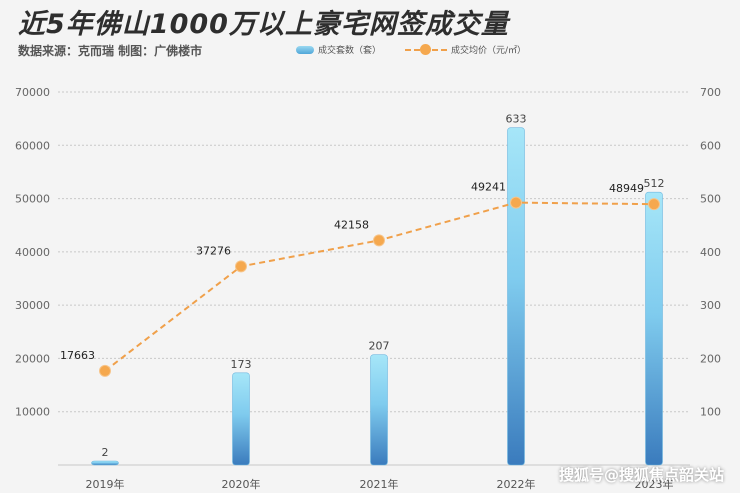 Image resolution: width=740 pixels, height=493 pixels. I want to click on price-value-label: 49241, so click(488, 187).